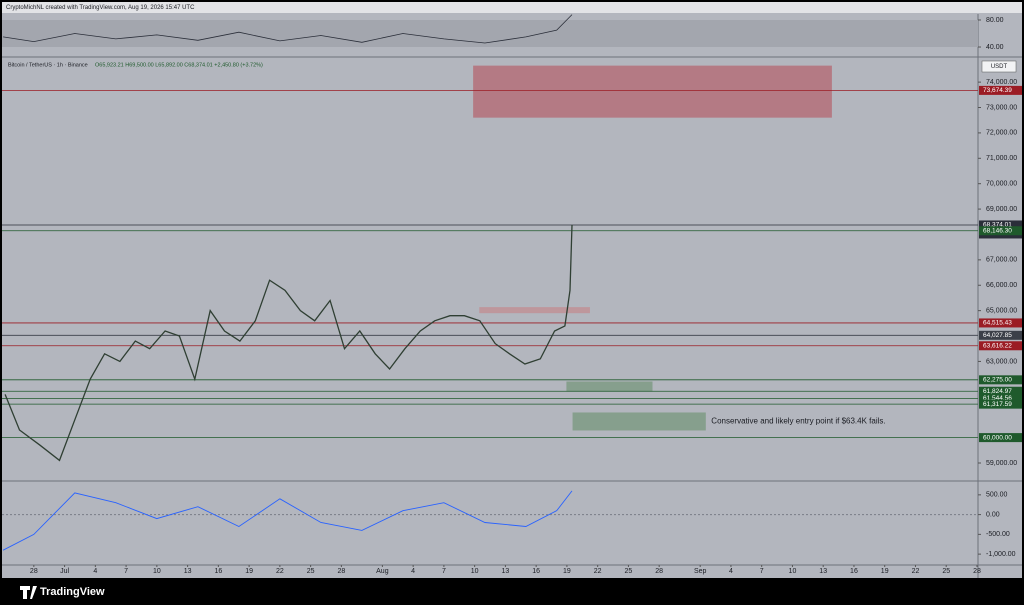 The height and width of the screenshot is (605, 1024). Describe the element at coordinates (1001, 158) in the screenshot. I see `y-tick-label: 71,000.00` at that location.